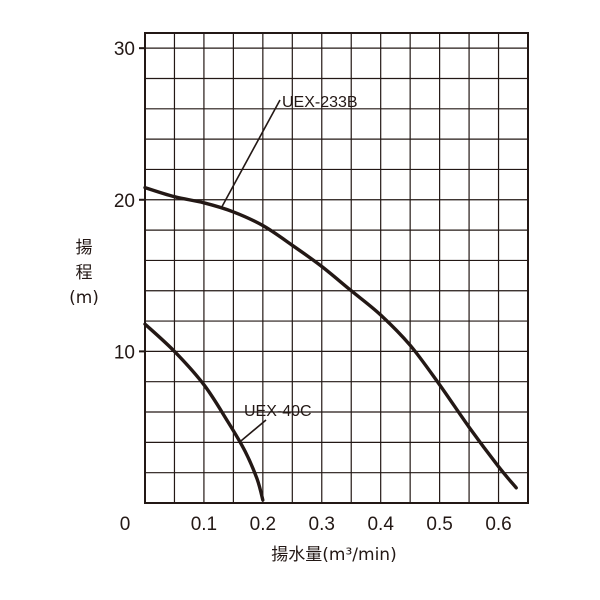  I want to click on y-axis-title-line-3: (m), so click(84, 298).